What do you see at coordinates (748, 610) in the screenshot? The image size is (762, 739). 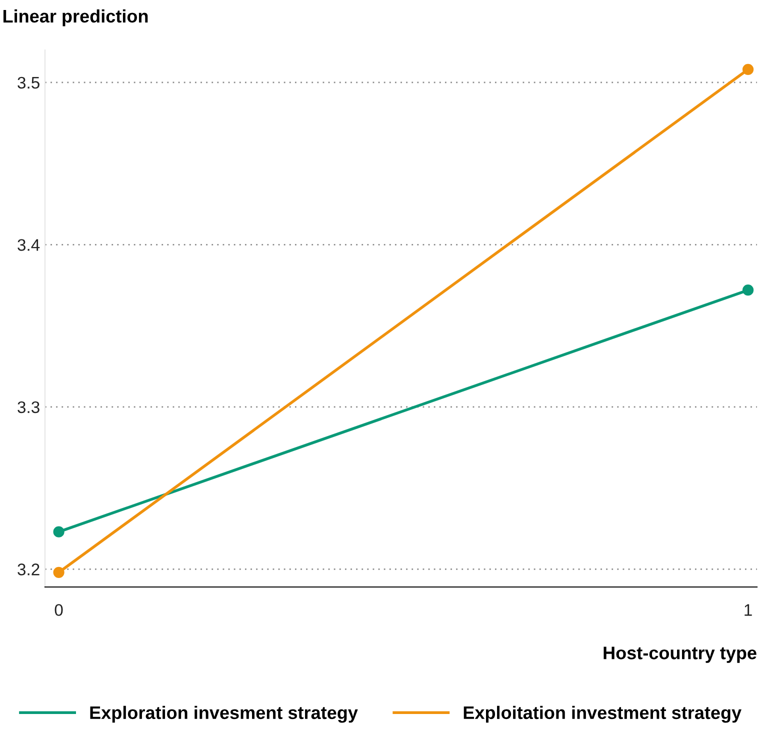 I see `x-tick-label: 1` at bounding box center [748, 610].